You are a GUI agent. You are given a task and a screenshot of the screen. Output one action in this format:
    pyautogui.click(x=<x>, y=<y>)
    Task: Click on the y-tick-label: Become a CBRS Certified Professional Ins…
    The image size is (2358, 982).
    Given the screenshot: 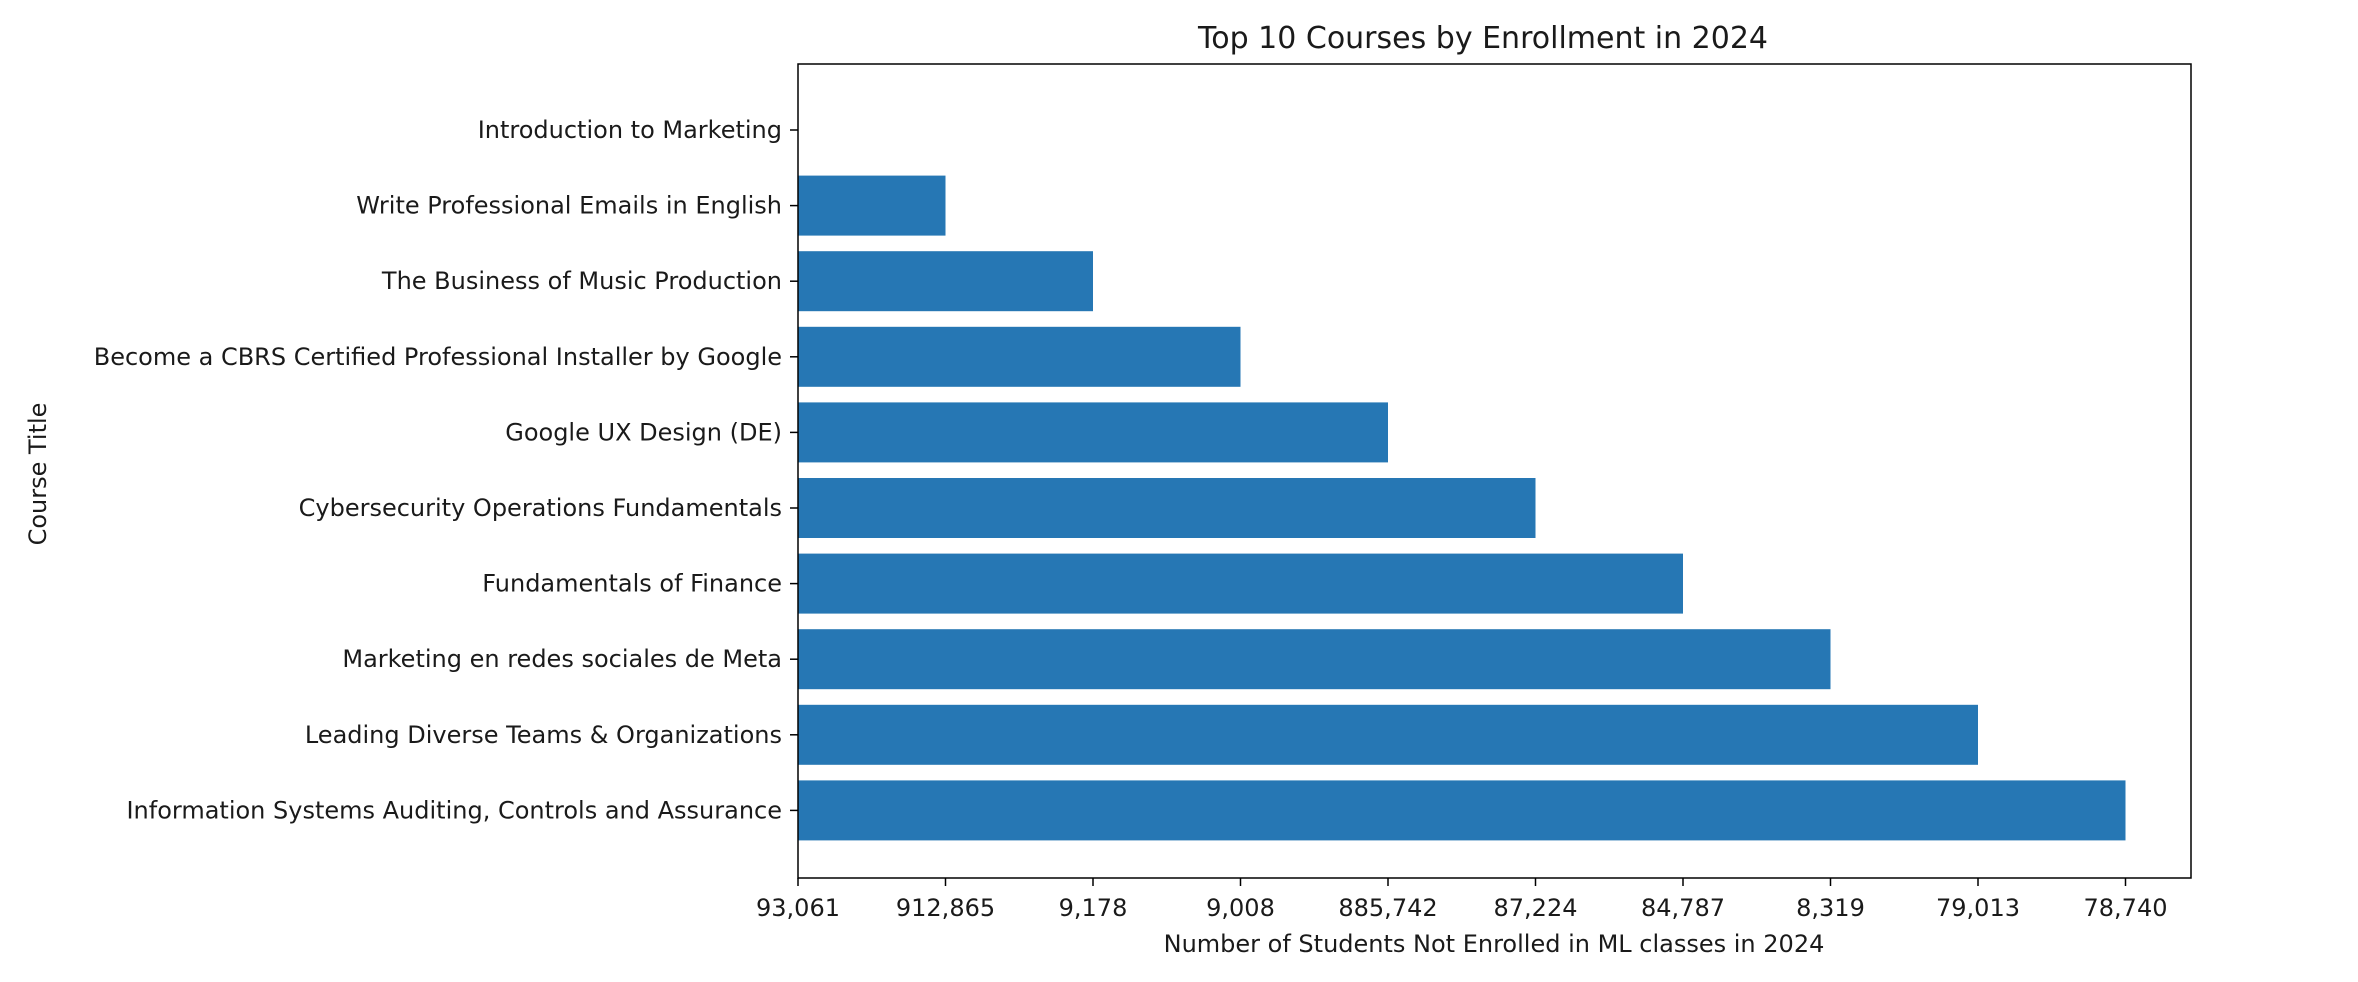 What is the action you would take?
    pyautogui.click(x=438, y=357)
    